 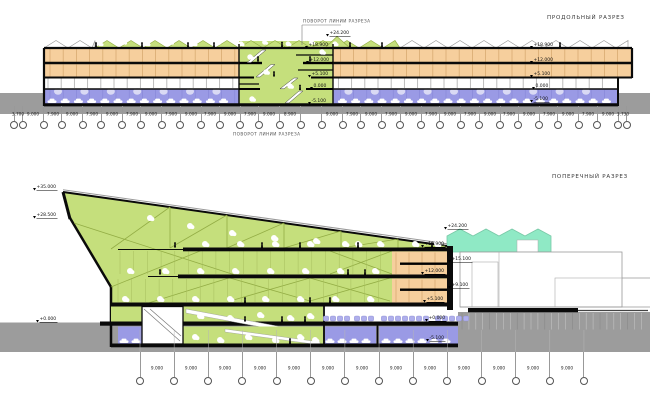 What do you see at coordinates (45, 188) in the screenshot?
I see `elevation-mark: +35.000` at bounding box center [45, 188].